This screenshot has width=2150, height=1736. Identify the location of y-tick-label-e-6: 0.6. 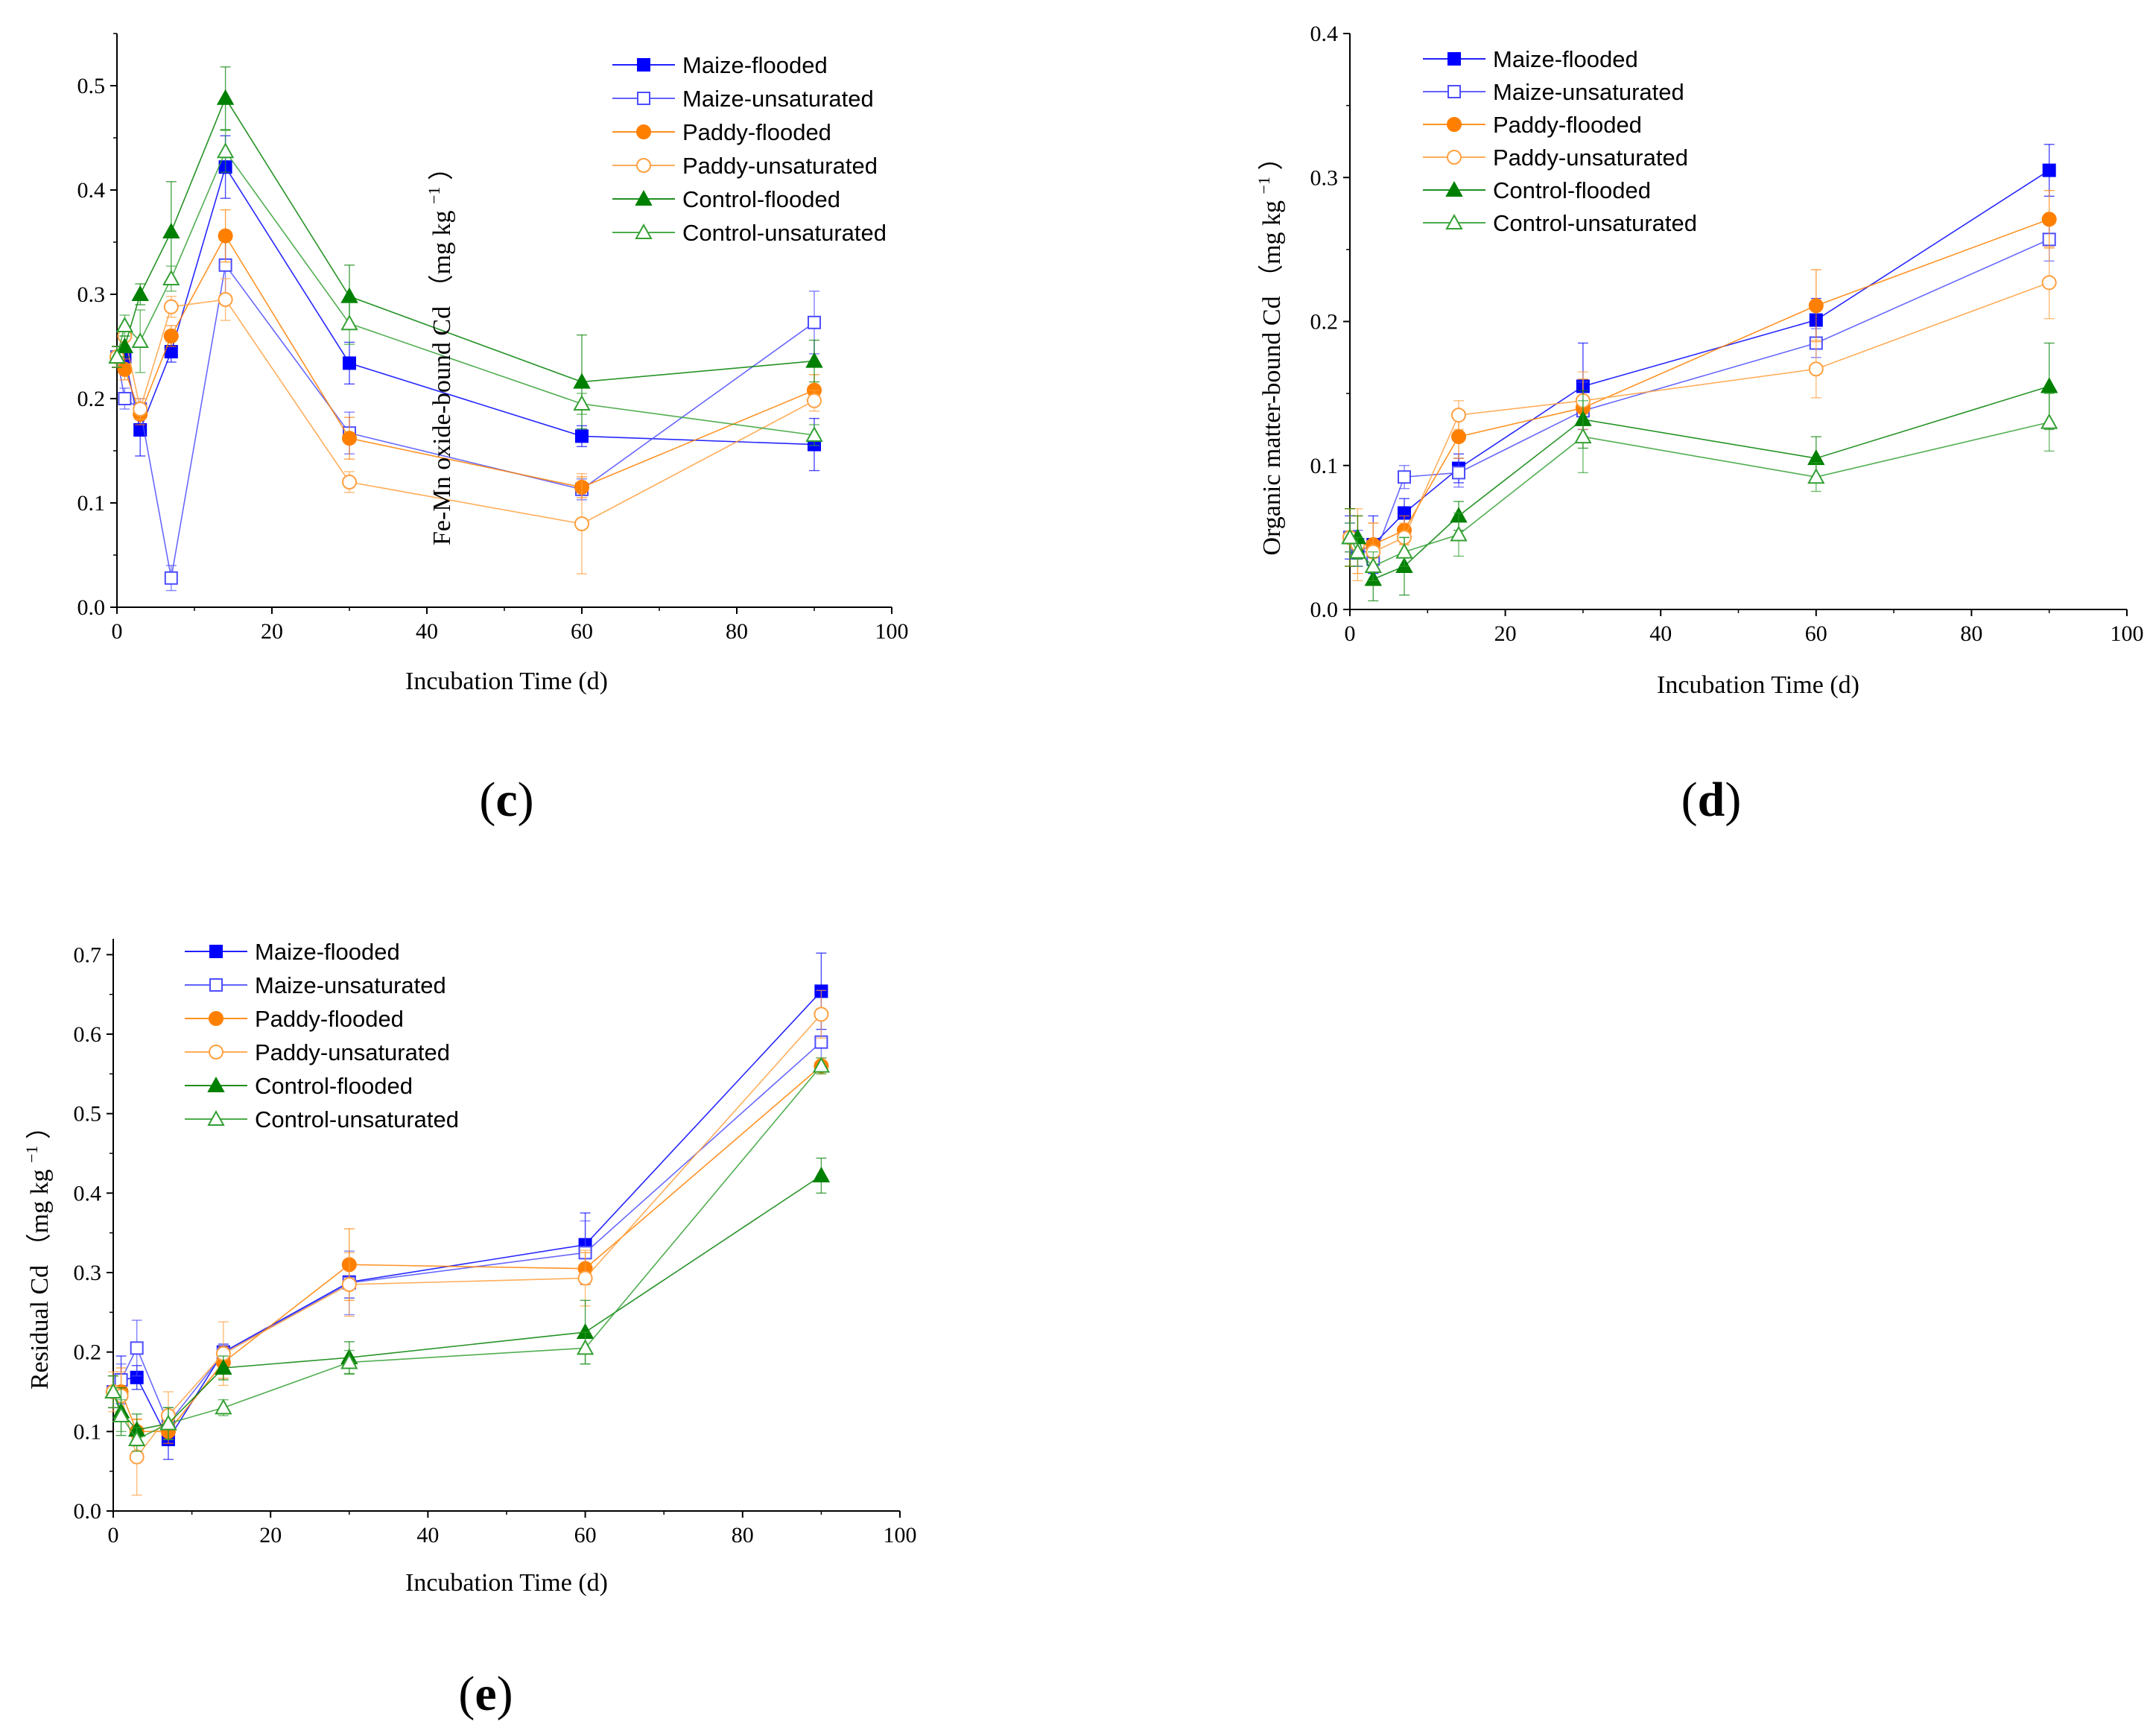
(88, 1034).